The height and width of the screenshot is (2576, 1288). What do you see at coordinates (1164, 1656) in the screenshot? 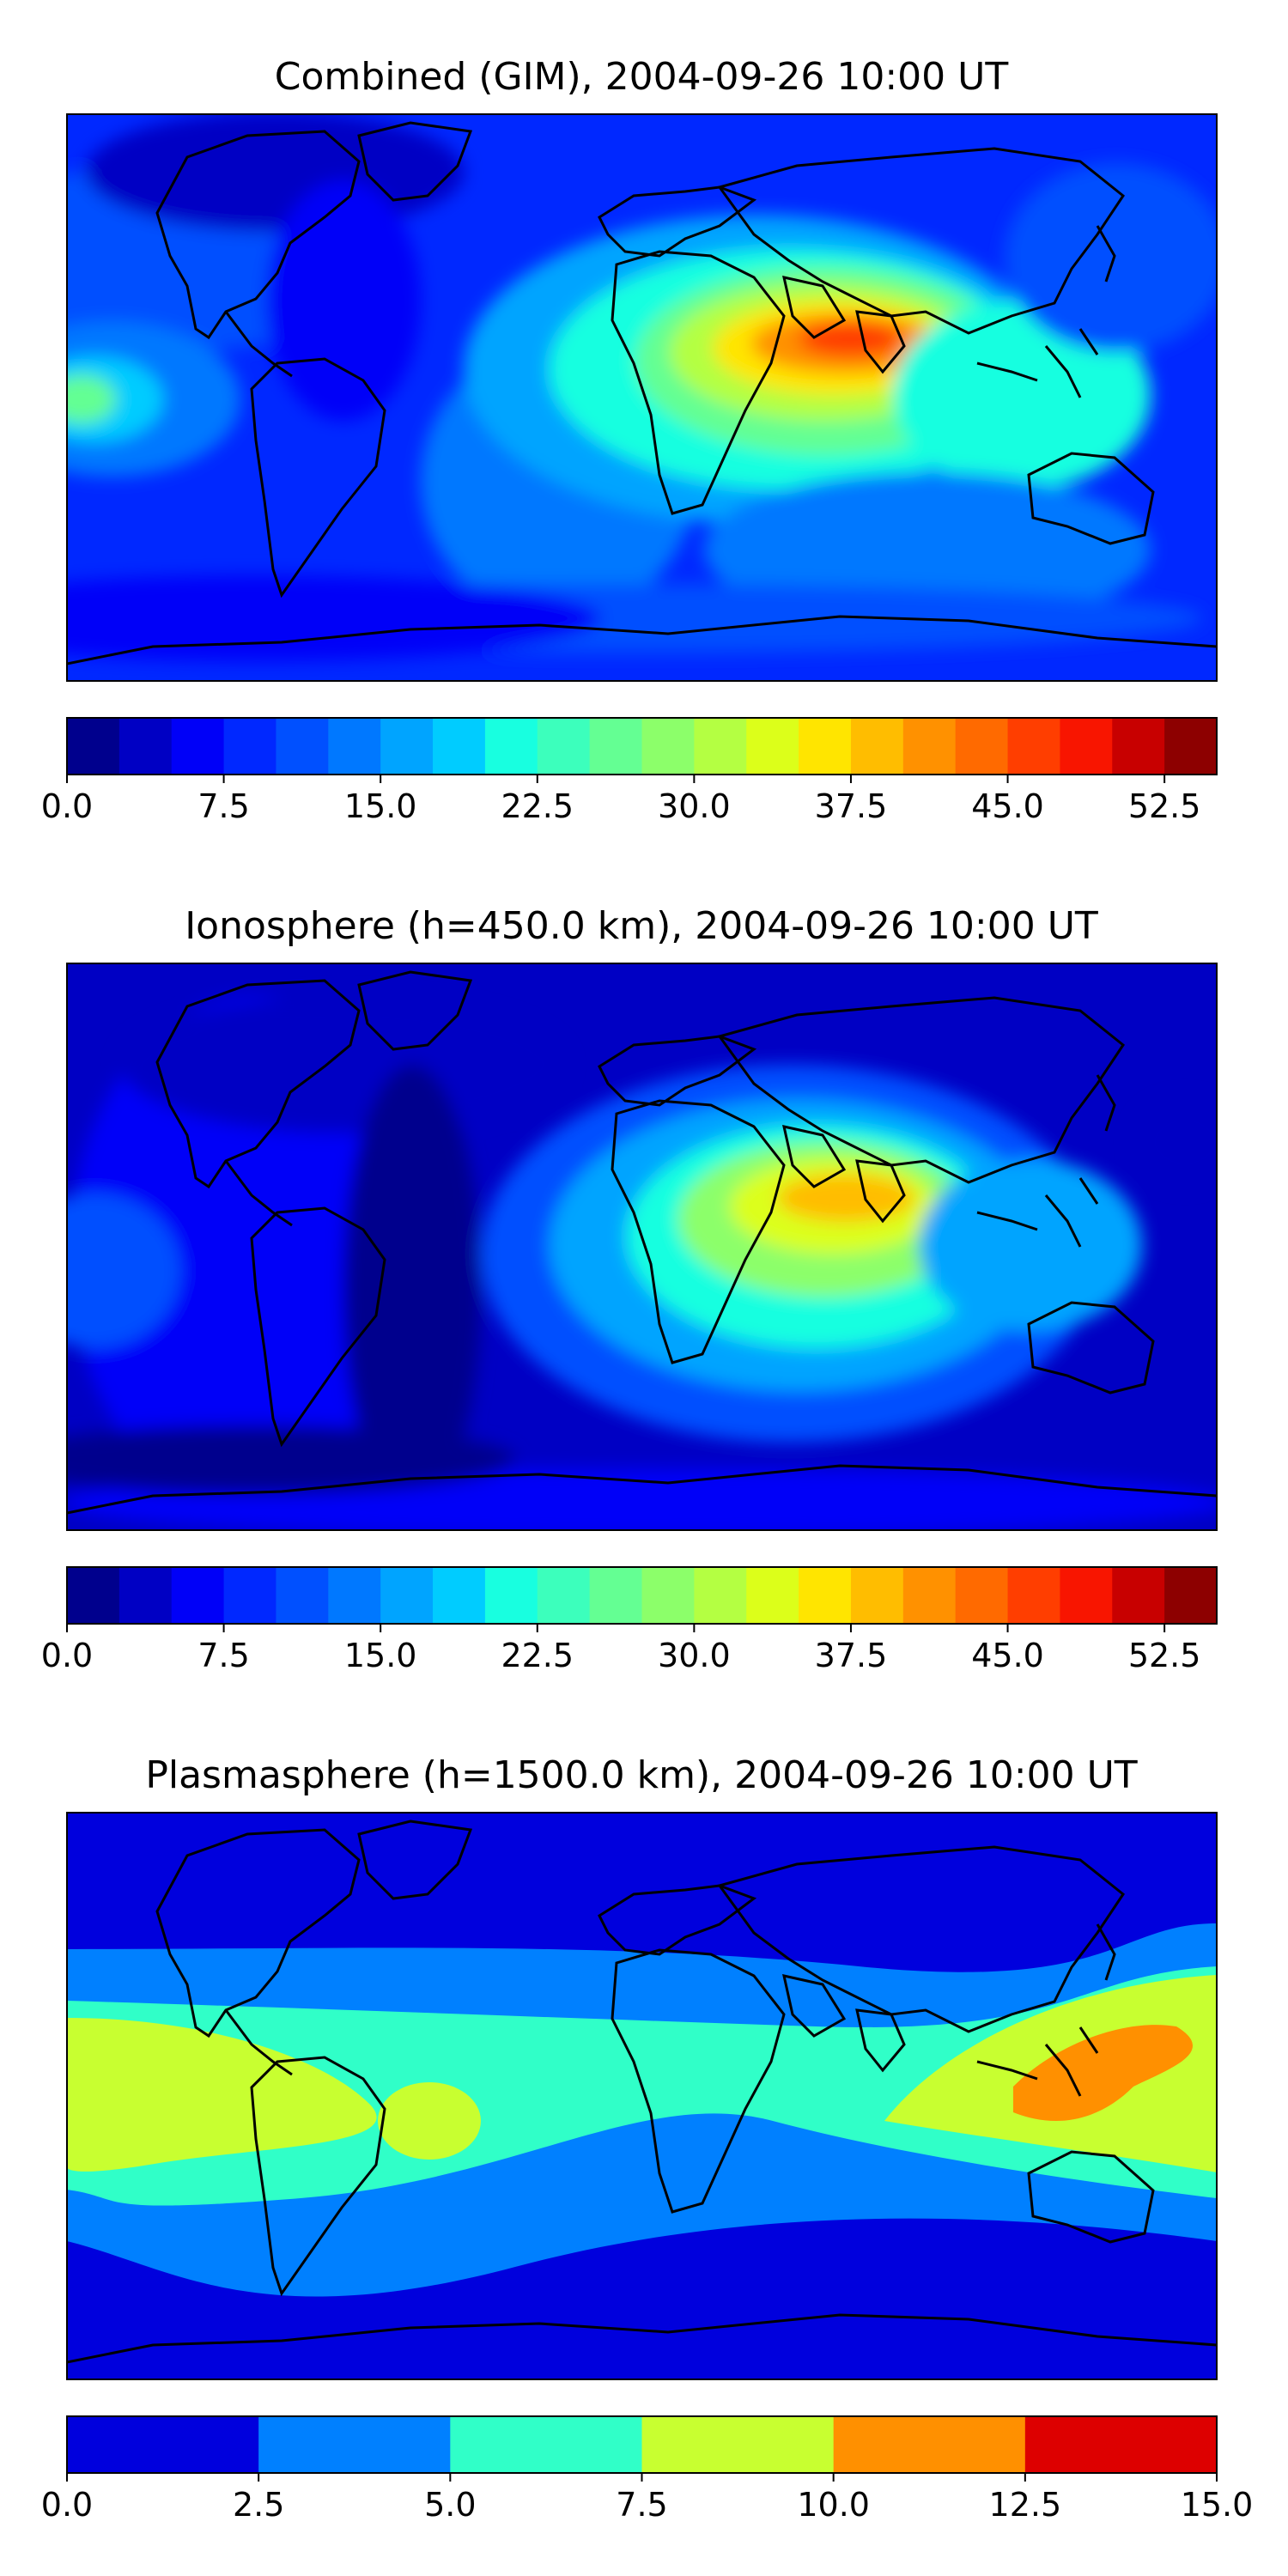
I see `colorbar-tick-label: 52.5` at bounding box center [1164, 1656].